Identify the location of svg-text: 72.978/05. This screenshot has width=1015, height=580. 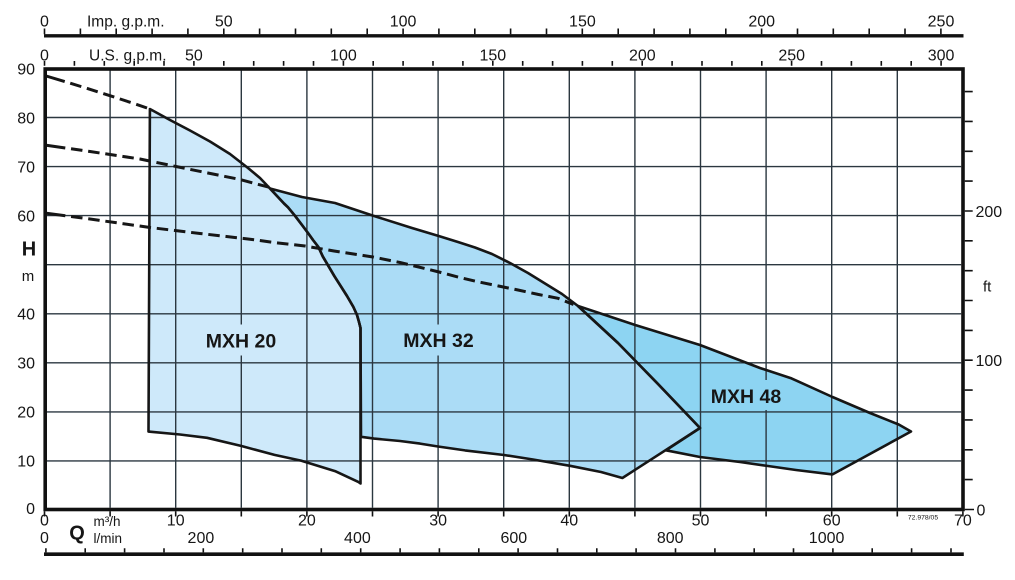
(923, 518).